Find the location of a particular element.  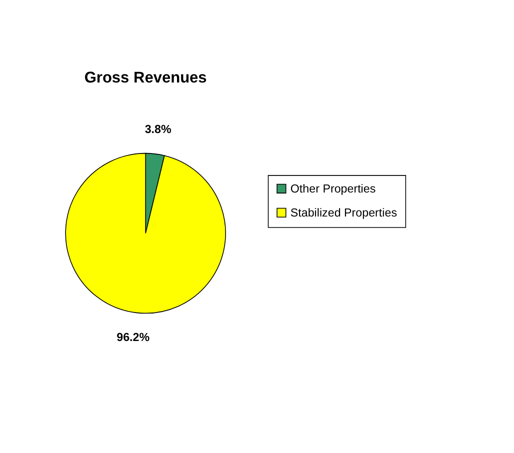

data-label: 3.8% is located at coordinates (158, 129).